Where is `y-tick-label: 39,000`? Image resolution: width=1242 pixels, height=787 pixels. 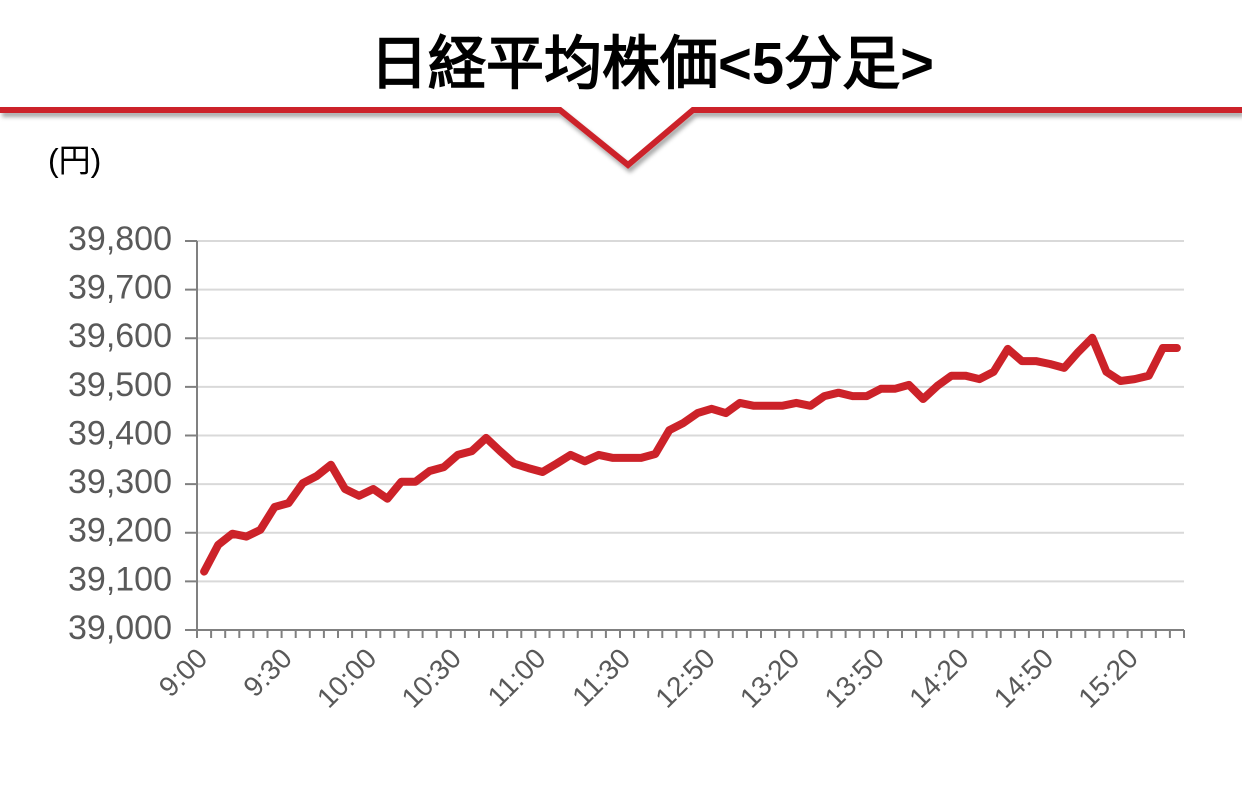 y-tick-label: 39,000 is located at coordinates (120, 628).